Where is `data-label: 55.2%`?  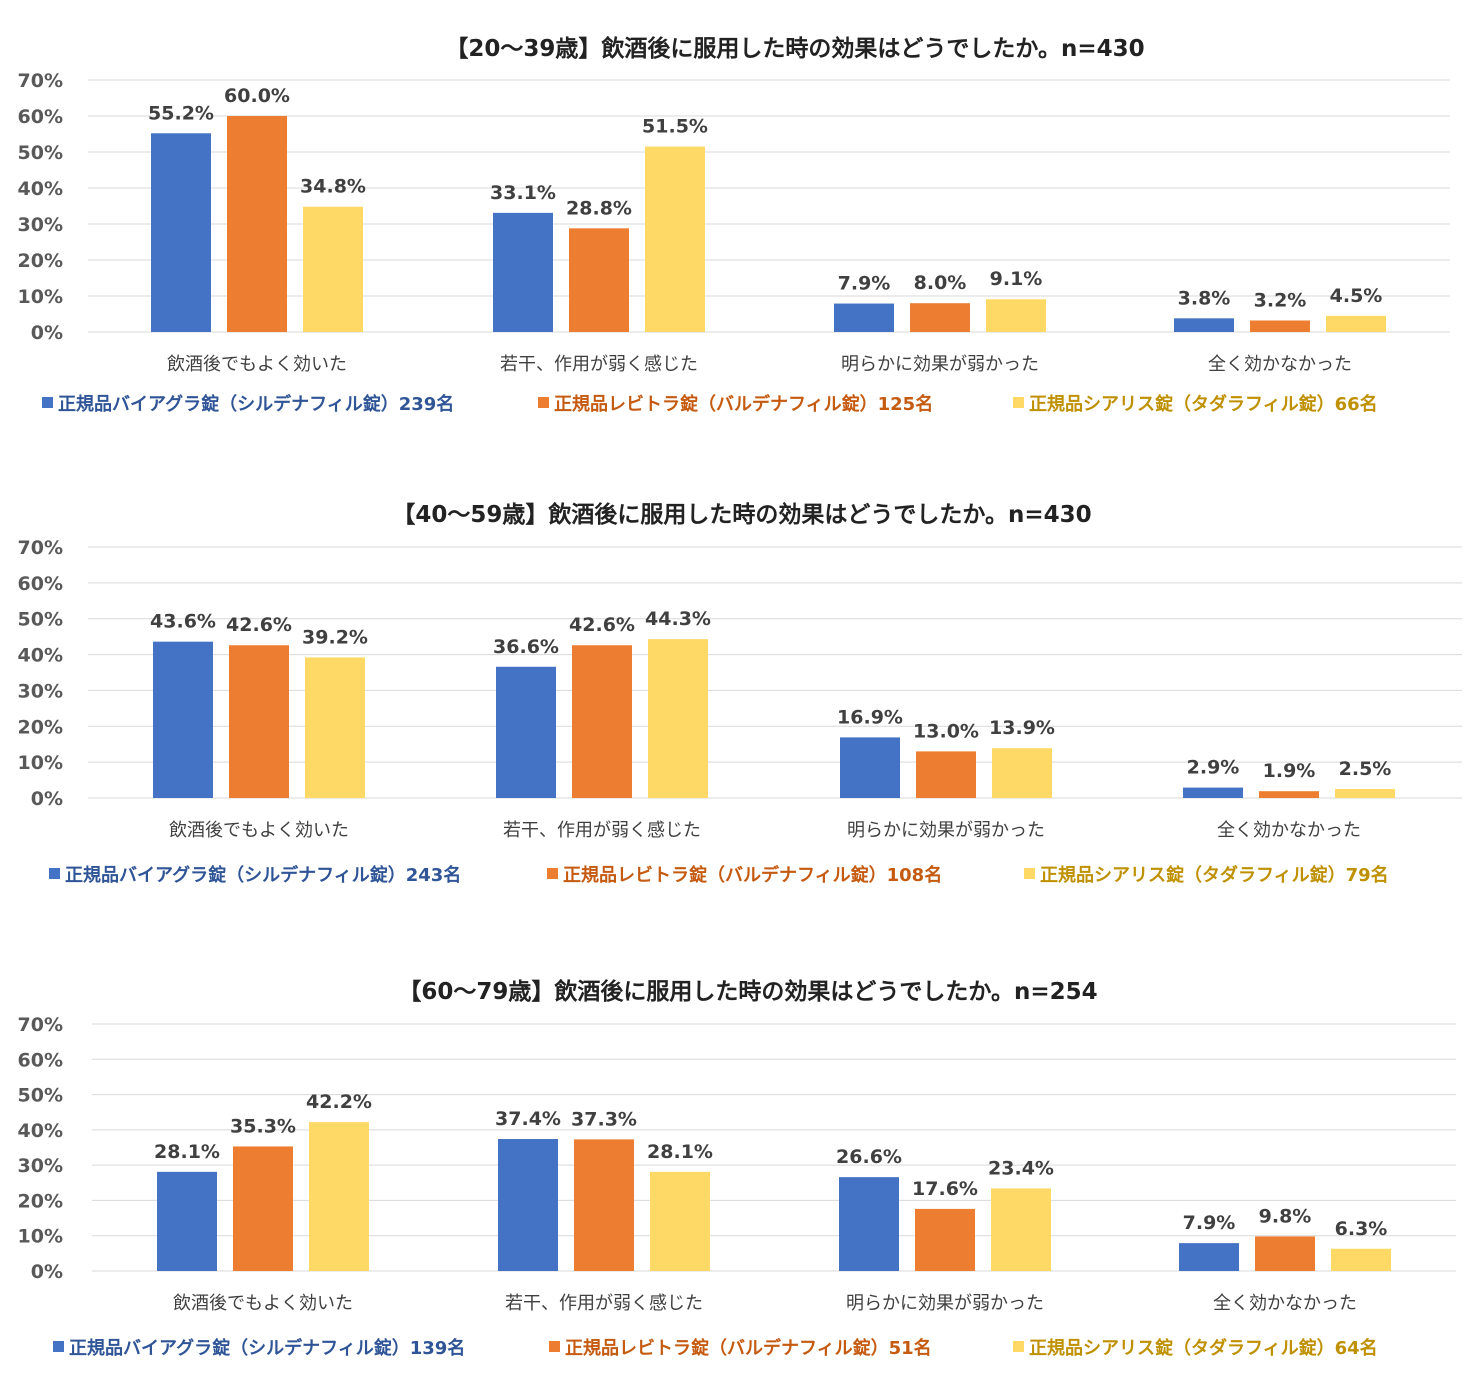 data-label: 55.2% is located at coordinates (181, 113).